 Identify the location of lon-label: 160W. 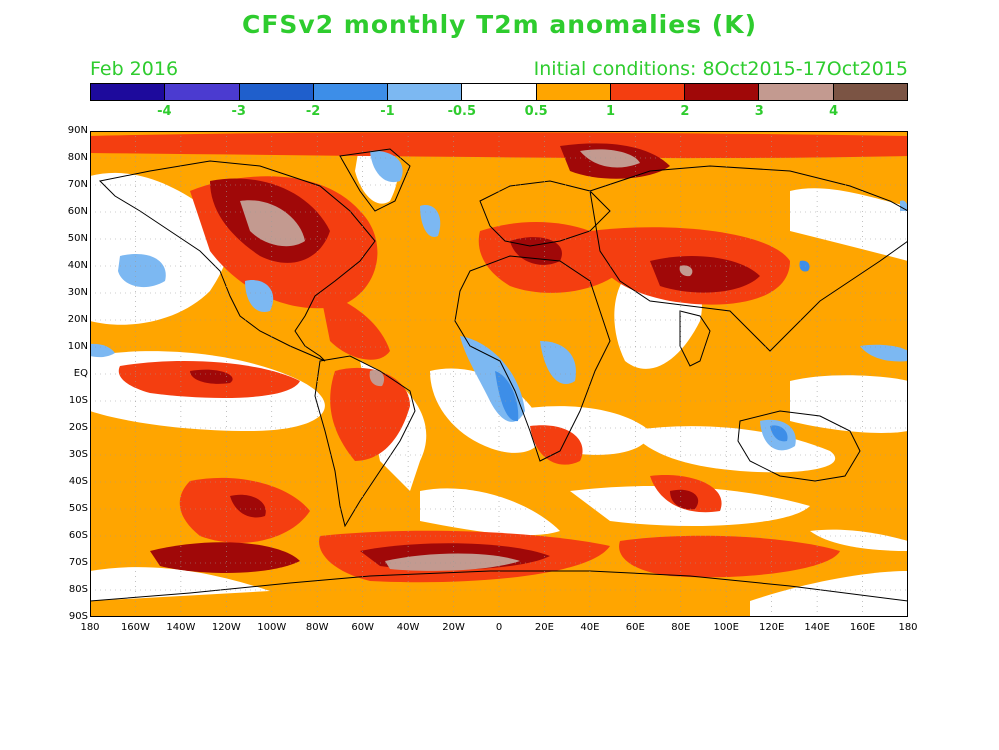
(135, 627).